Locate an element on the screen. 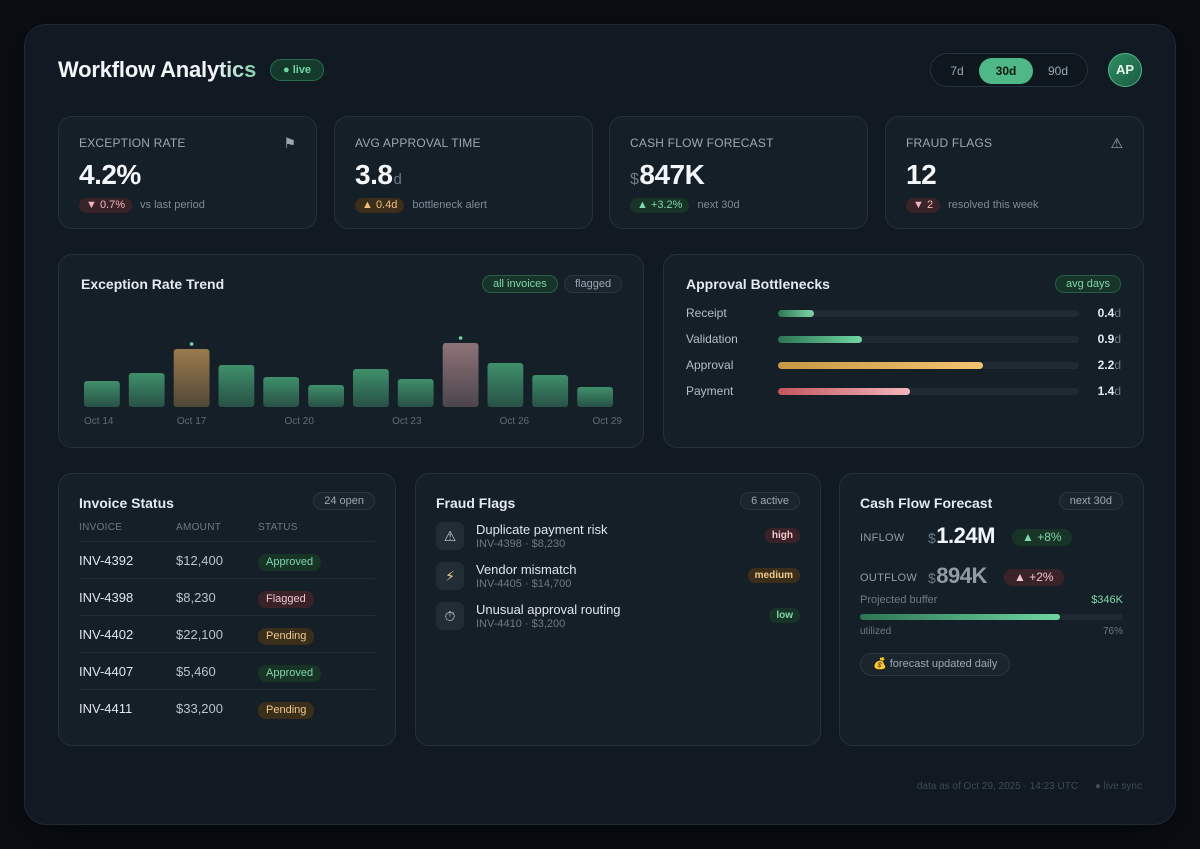 Image resolution: width=1200 pixels, height=849 pixels. bottleneck-row-receipt: Receipt 0.4d is located at coordinates (903, 314).